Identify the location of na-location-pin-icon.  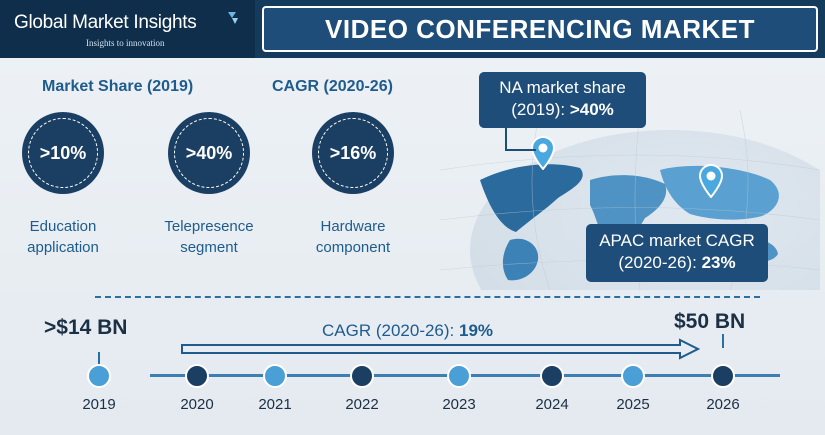
(543, 153).